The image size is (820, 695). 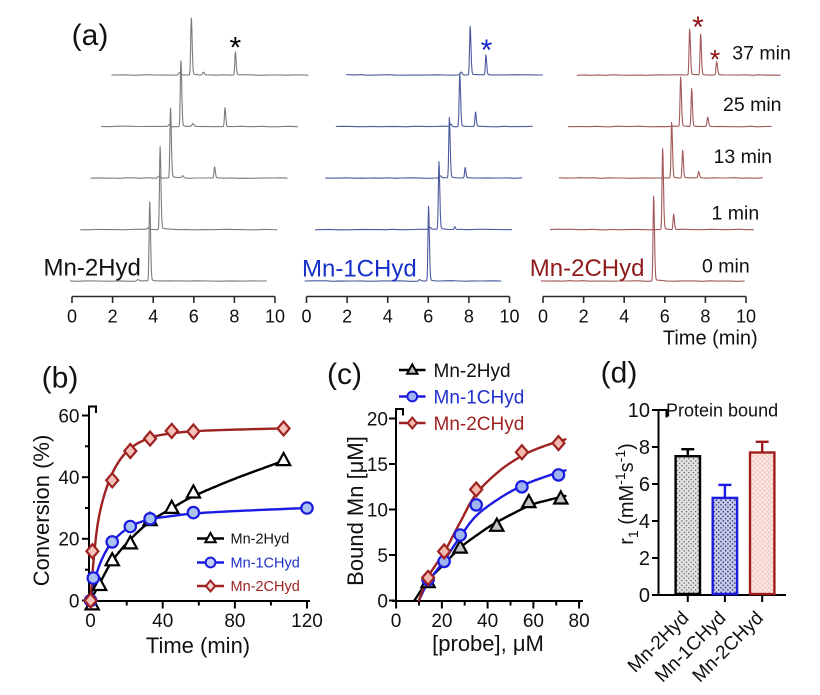 I want to click on svg-text: 0 min, so click(x=726, y=267).